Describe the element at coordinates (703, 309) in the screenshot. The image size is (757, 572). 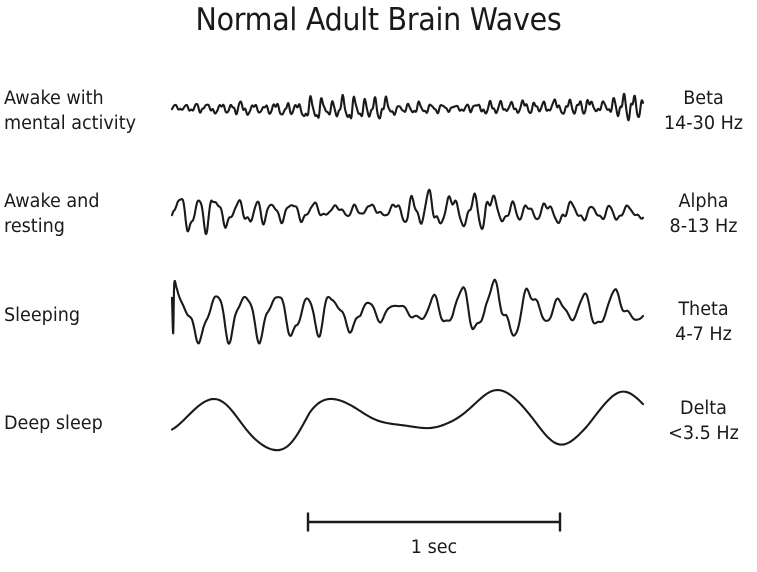
I see `band-name-theta: Theta` at that location.